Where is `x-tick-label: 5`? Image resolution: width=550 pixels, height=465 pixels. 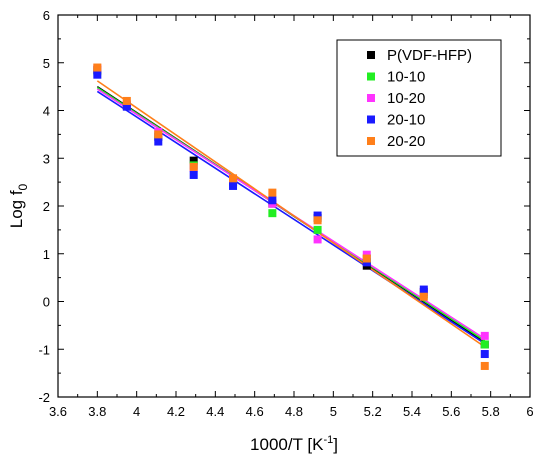 x-tick-label: 5 is located at coordinates (333, 411).